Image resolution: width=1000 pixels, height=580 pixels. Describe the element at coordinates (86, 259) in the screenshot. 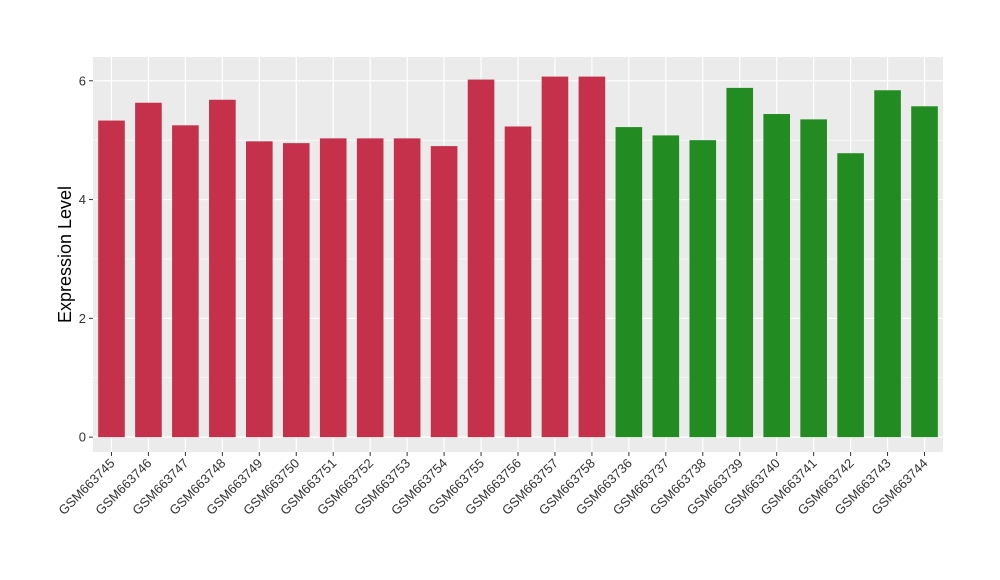

I see `y-axis: 0 2 4 6` at that location.